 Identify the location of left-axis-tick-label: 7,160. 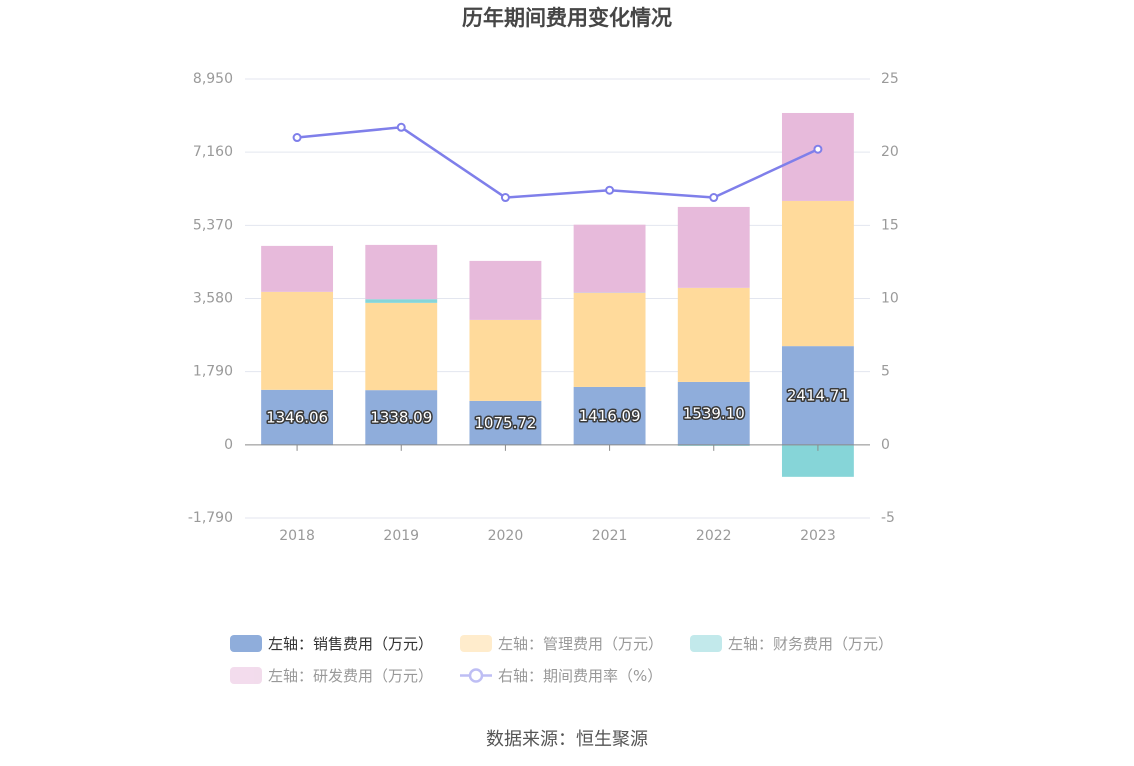
(213, 152).